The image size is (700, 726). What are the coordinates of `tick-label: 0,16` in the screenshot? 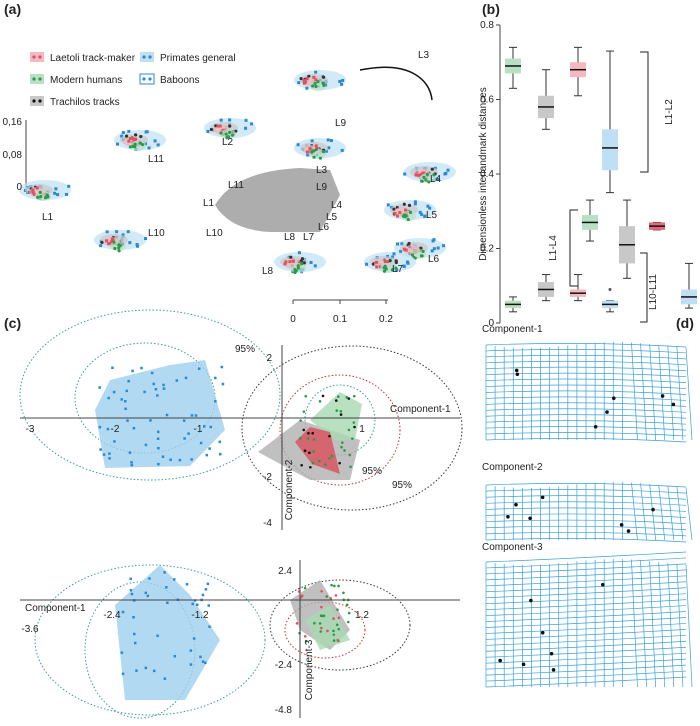 It's located at (13, 122).